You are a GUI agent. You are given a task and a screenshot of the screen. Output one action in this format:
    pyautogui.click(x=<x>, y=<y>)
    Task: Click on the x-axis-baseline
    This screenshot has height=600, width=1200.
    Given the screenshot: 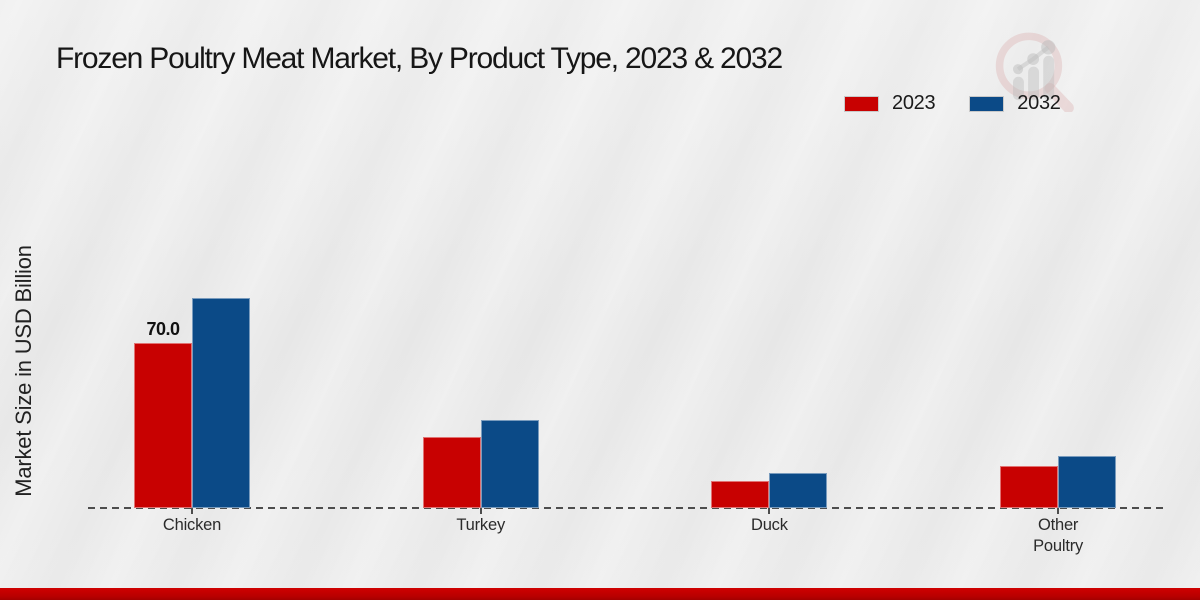 What is the action you would take?
    pyautogui.click(x=625, y=508)
    